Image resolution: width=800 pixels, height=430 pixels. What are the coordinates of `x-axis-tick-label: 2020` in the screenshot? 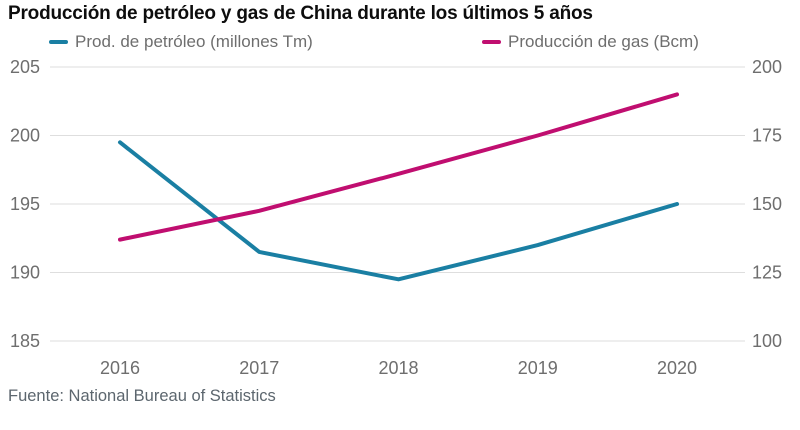 It's located at (677, 368).